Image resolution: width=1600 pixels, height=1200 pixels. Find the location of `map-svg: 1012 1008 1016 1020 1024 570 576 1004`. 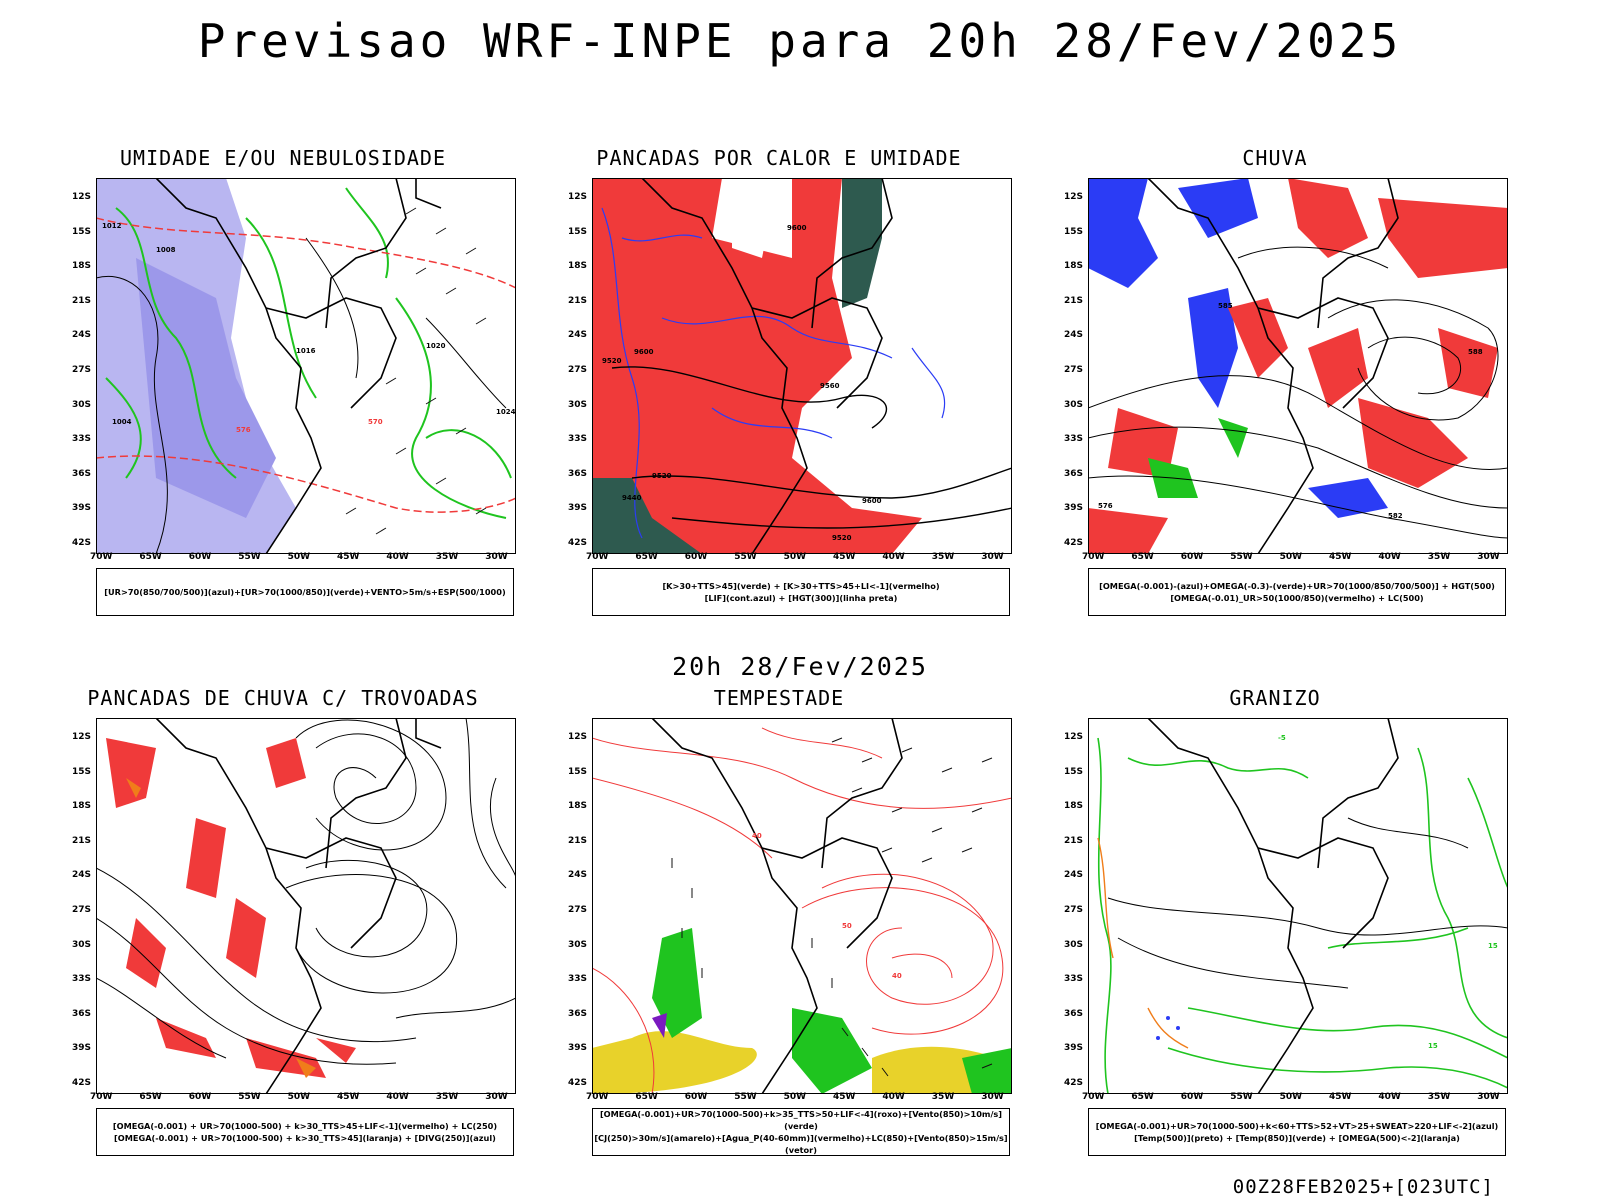

map-svg: 1012 1008 1016 1020 1024 570 576 1004 is located at coordinates (306, 366).